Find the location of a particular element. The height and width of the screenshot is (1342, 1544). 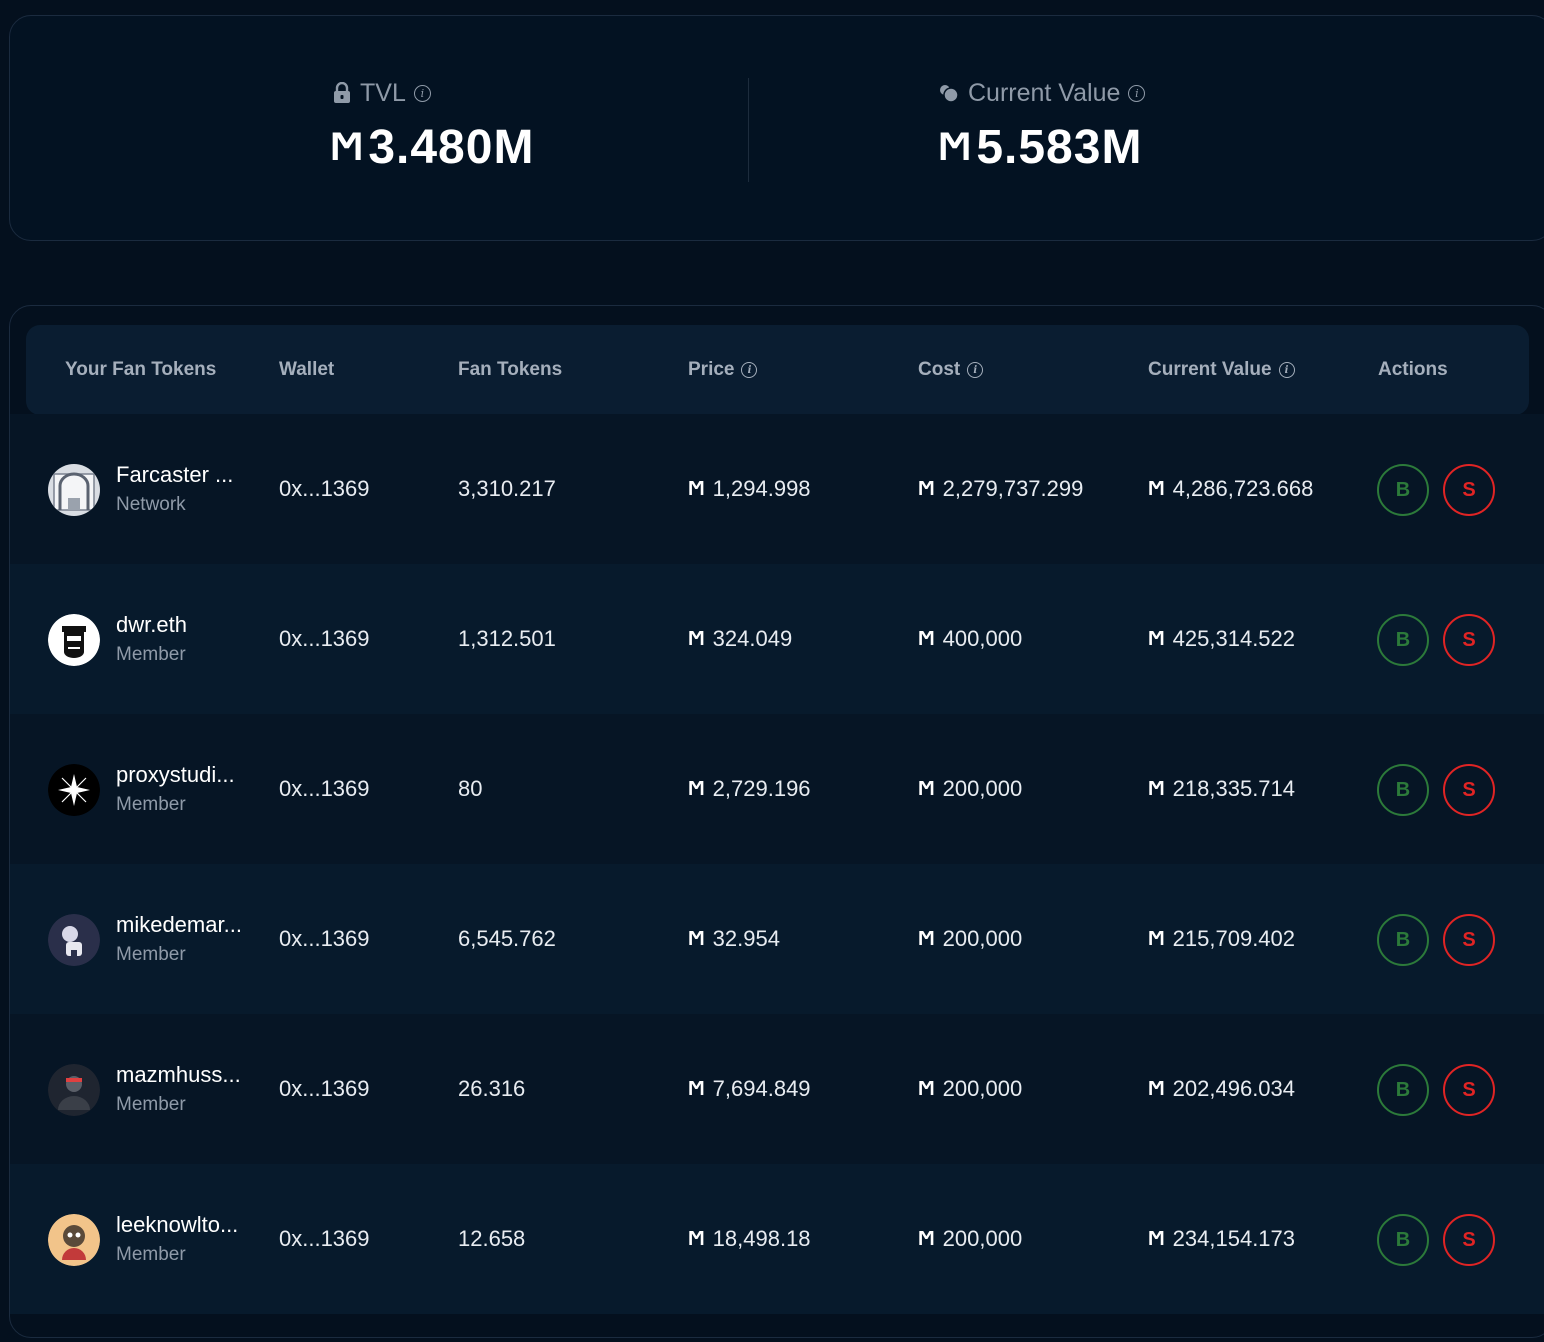

tvl-stat: TVL i Ϻ 3.480M is located at coordinates (378, 129).